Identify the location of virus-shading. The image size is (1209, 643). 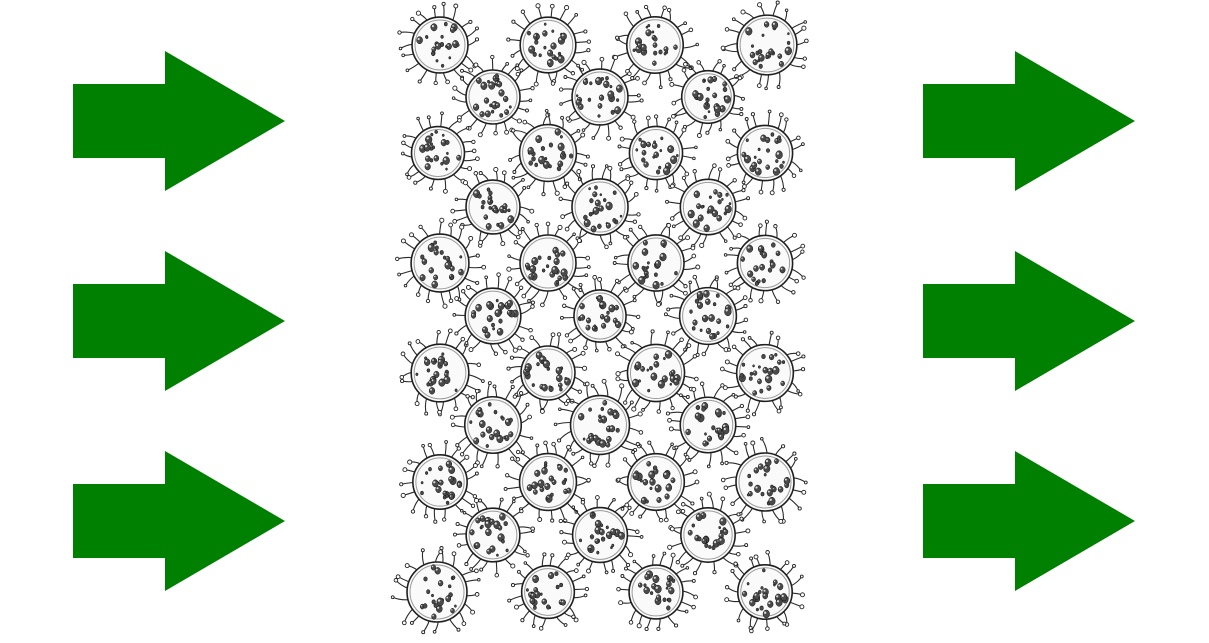
(437, 592).